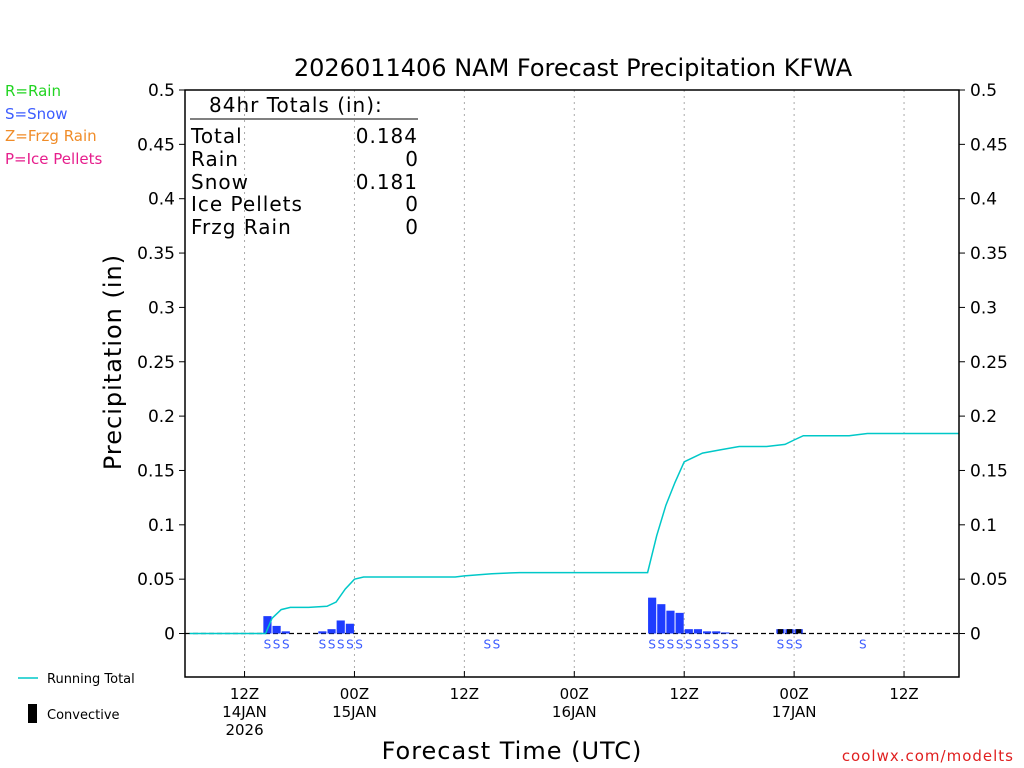 The height and width of the screenshot is (768, 1024). I want to click on totals-label-rain: Rain, so click(215, 159).